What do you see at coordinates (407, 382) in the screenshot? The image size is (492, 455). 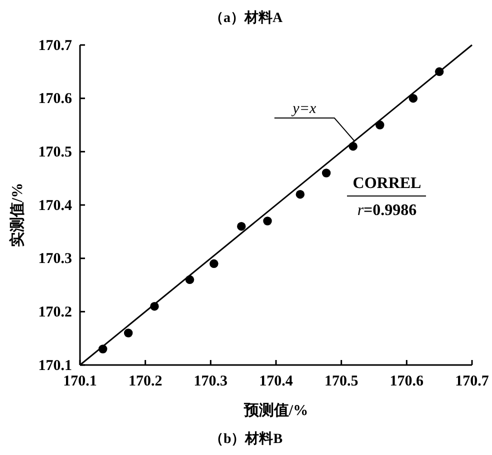 I see `x-tick-label: 170.6` at bounding box center [407, 382].